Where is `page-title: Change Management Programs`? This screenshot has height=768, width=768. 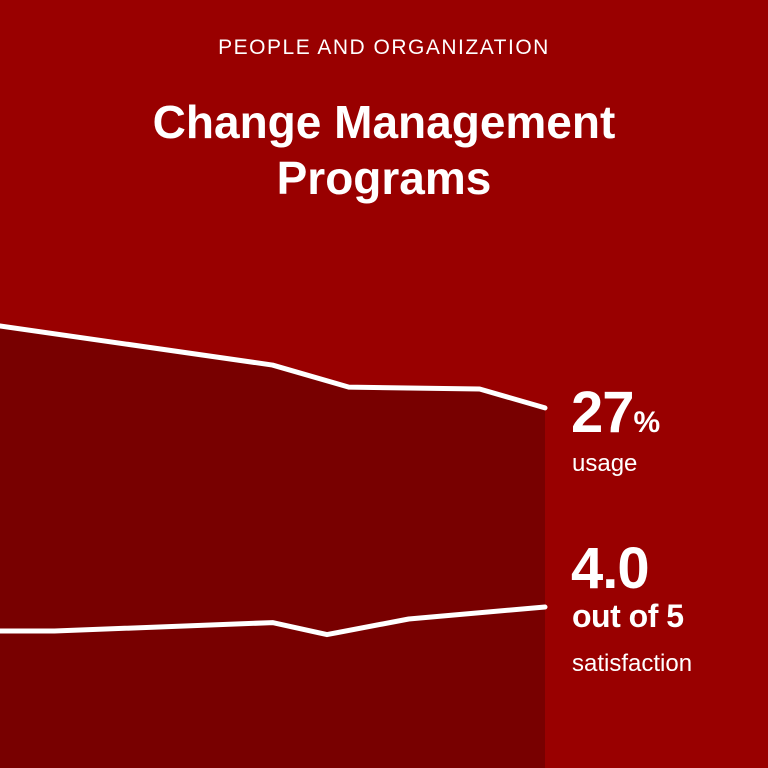
page-title: Change Management Programs is located at coordinates (384, 150).